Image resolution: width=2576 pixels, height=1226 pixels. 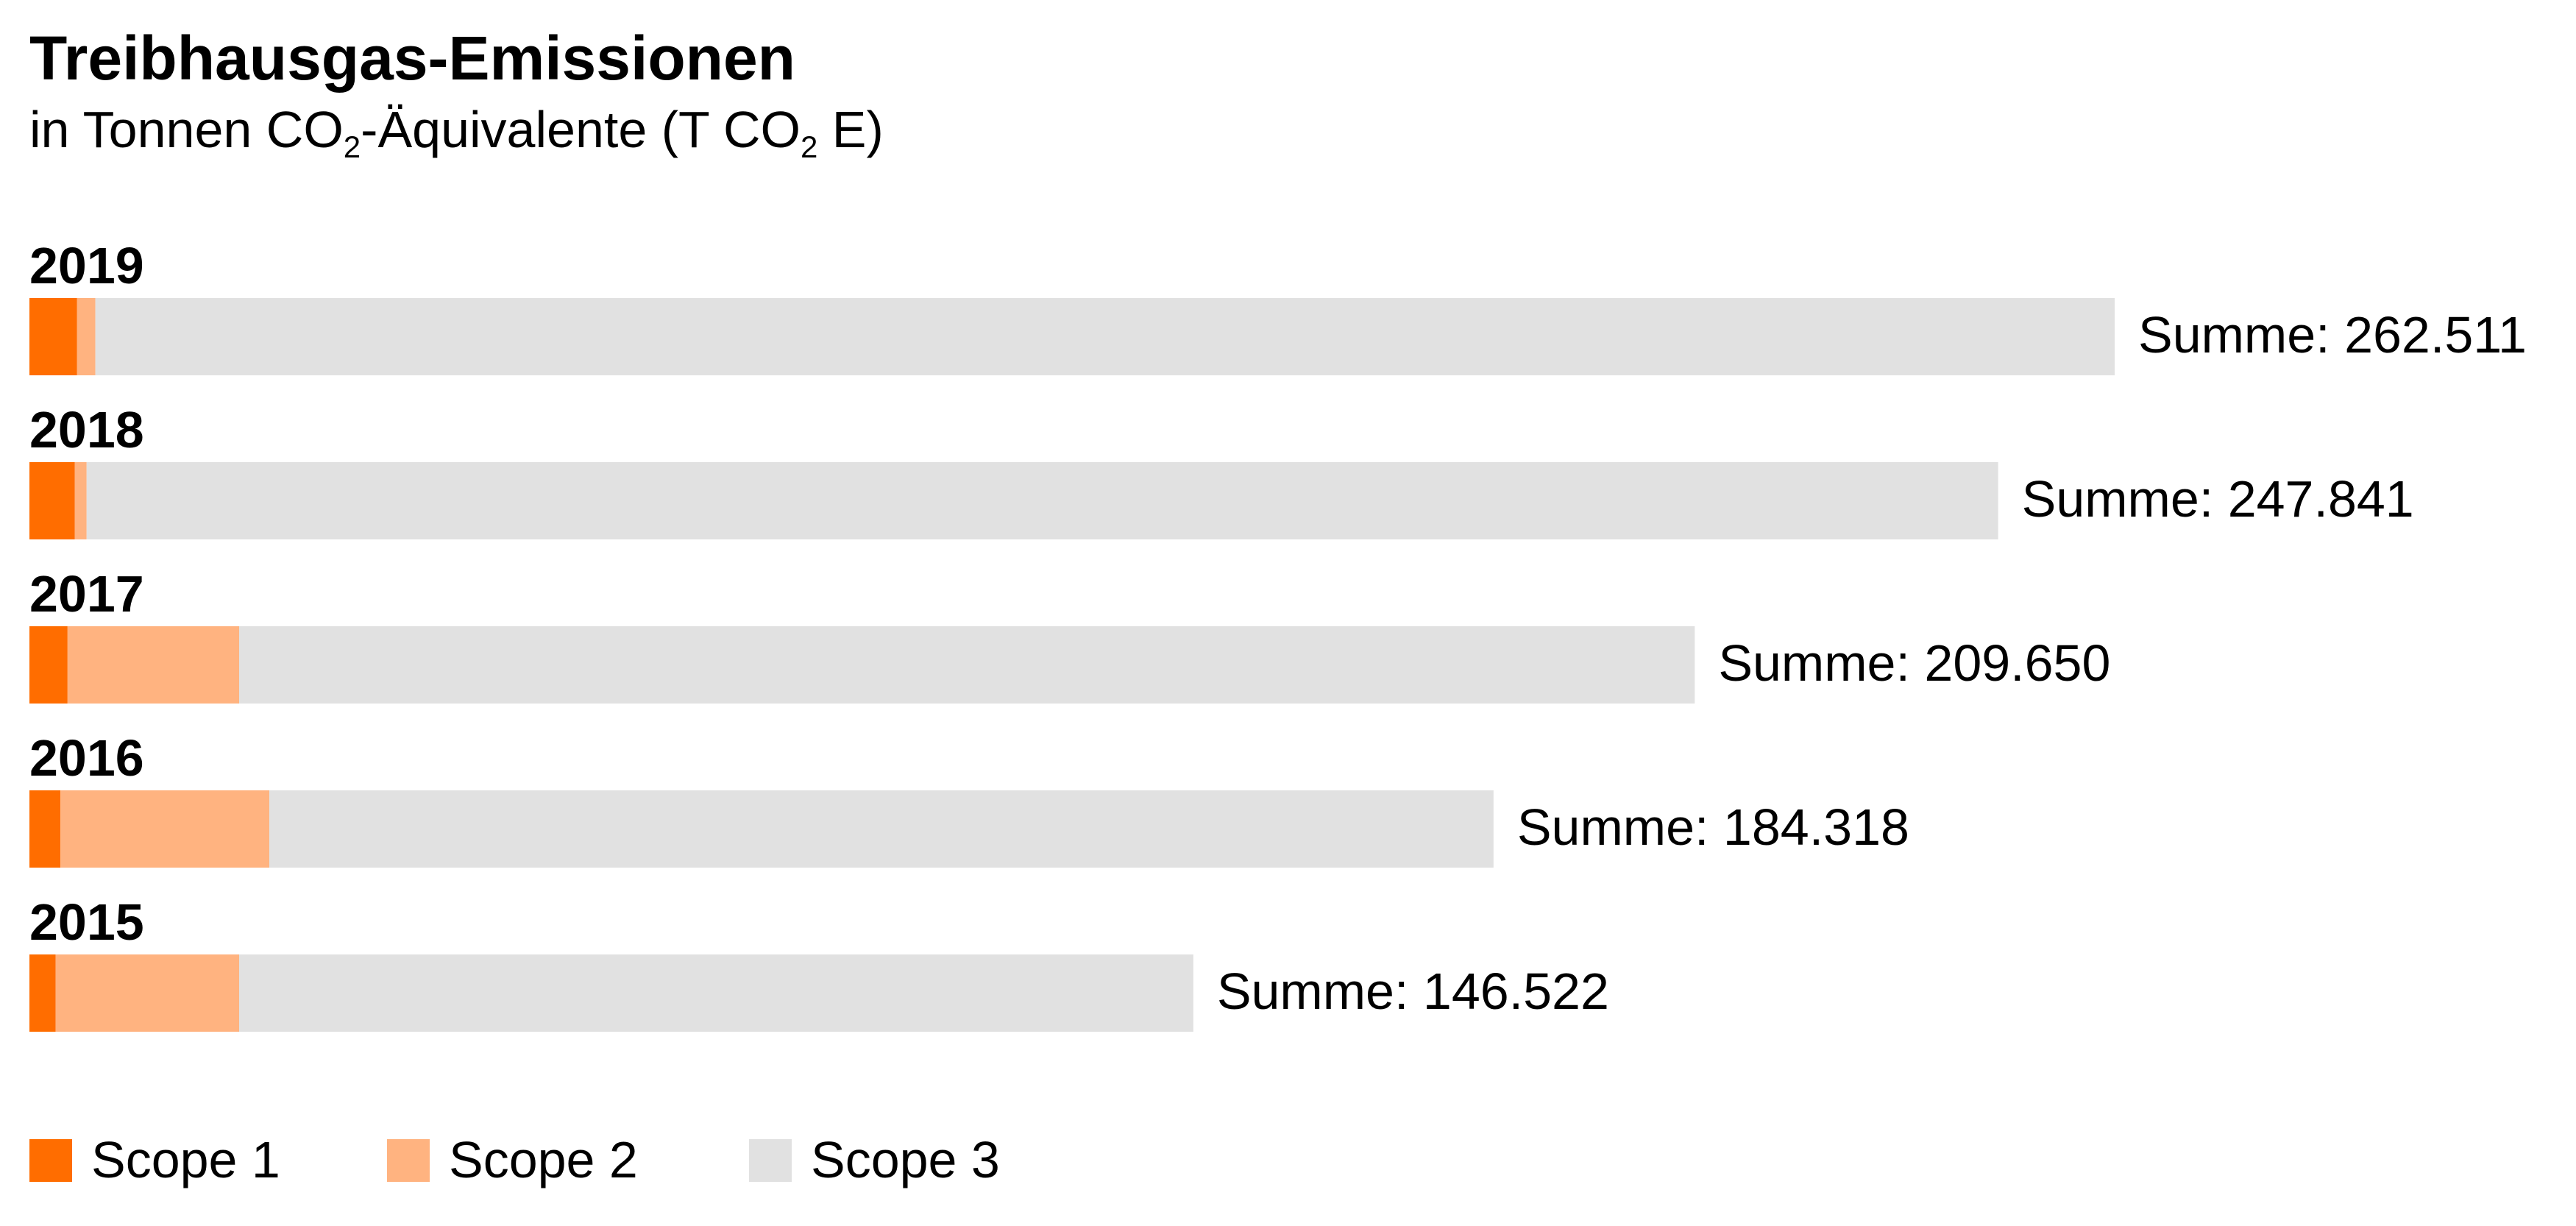 I want to click on year-label-2018: 2018, so click(x=86, y=429).